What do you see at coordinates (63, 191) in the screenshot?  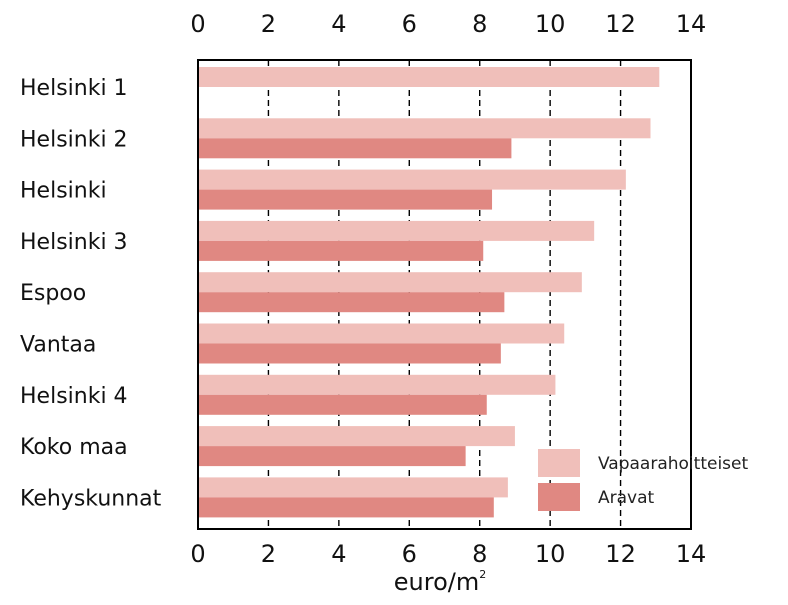 I see `category-label: Helsinki` at bounding box center [63, 191].